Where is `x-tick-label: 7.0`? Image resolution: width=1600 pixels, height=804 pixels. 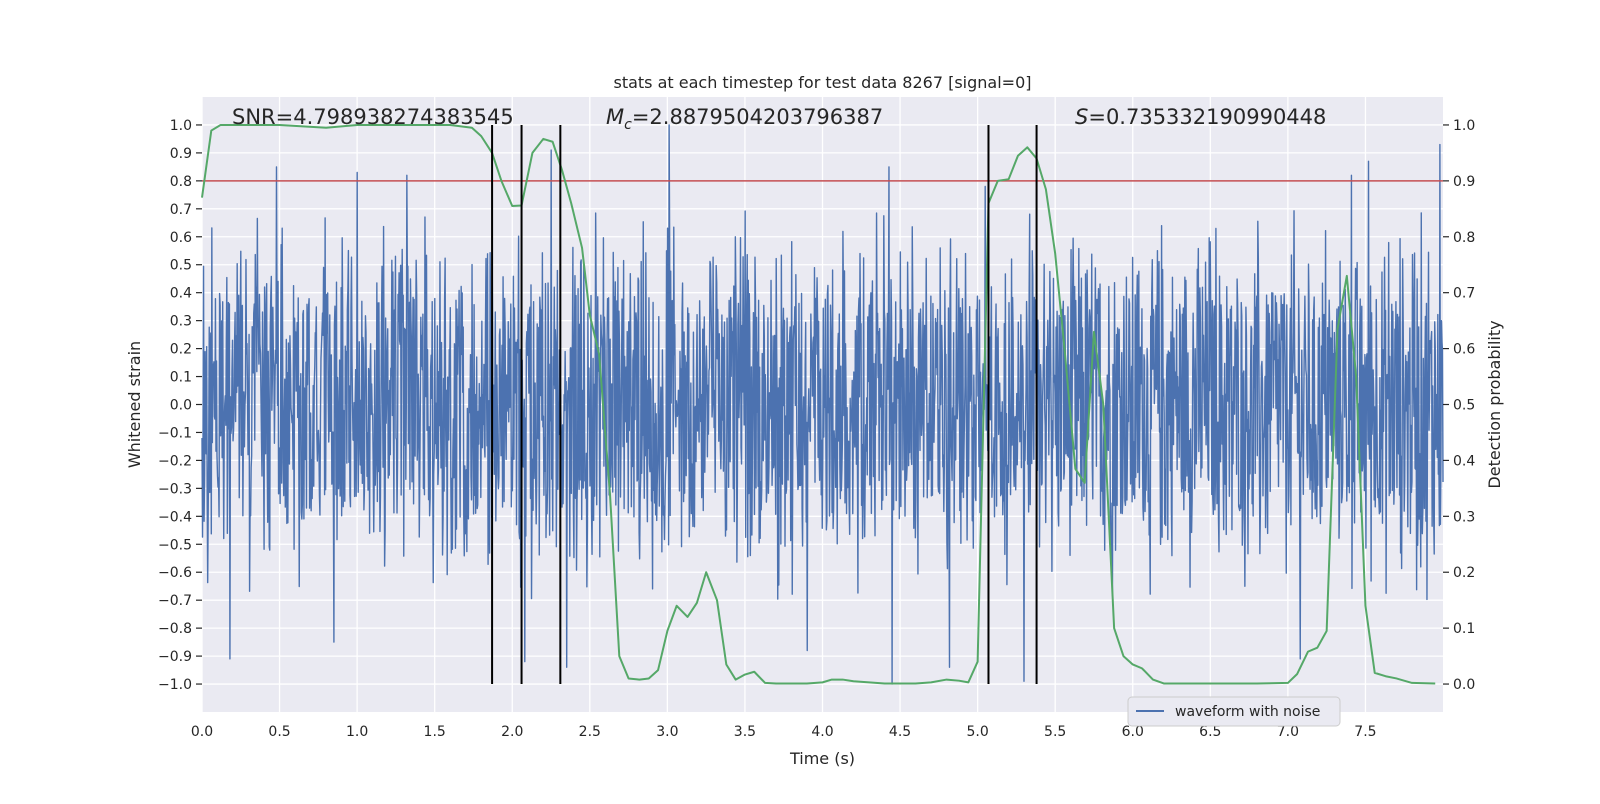 x-tick-label: 7.0 is located at coordinates (1288, 732).